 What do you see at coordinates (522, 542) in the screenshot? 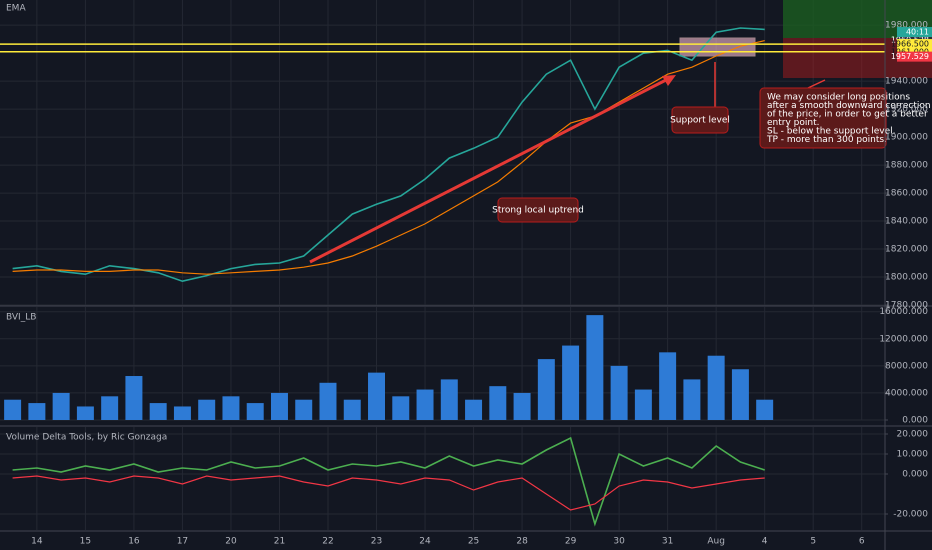
I see `x-tick-label: 28` at bounding box center [522, 542].